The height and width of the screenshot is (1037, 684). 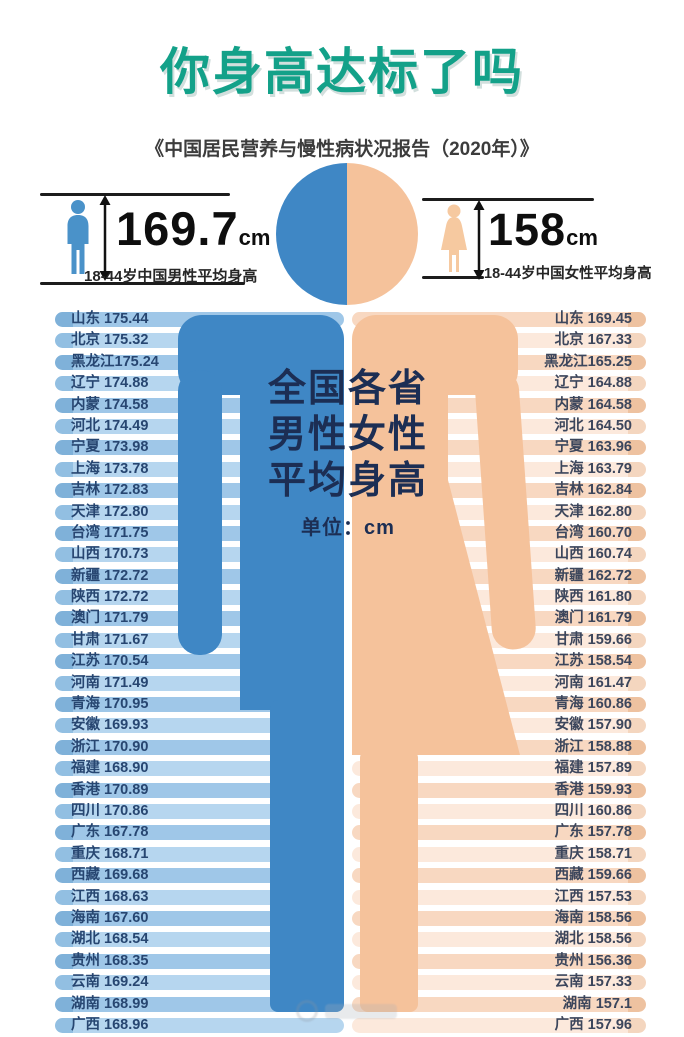 I want to click on list-item: 陕西 161.80, so click(x=499, y=598).